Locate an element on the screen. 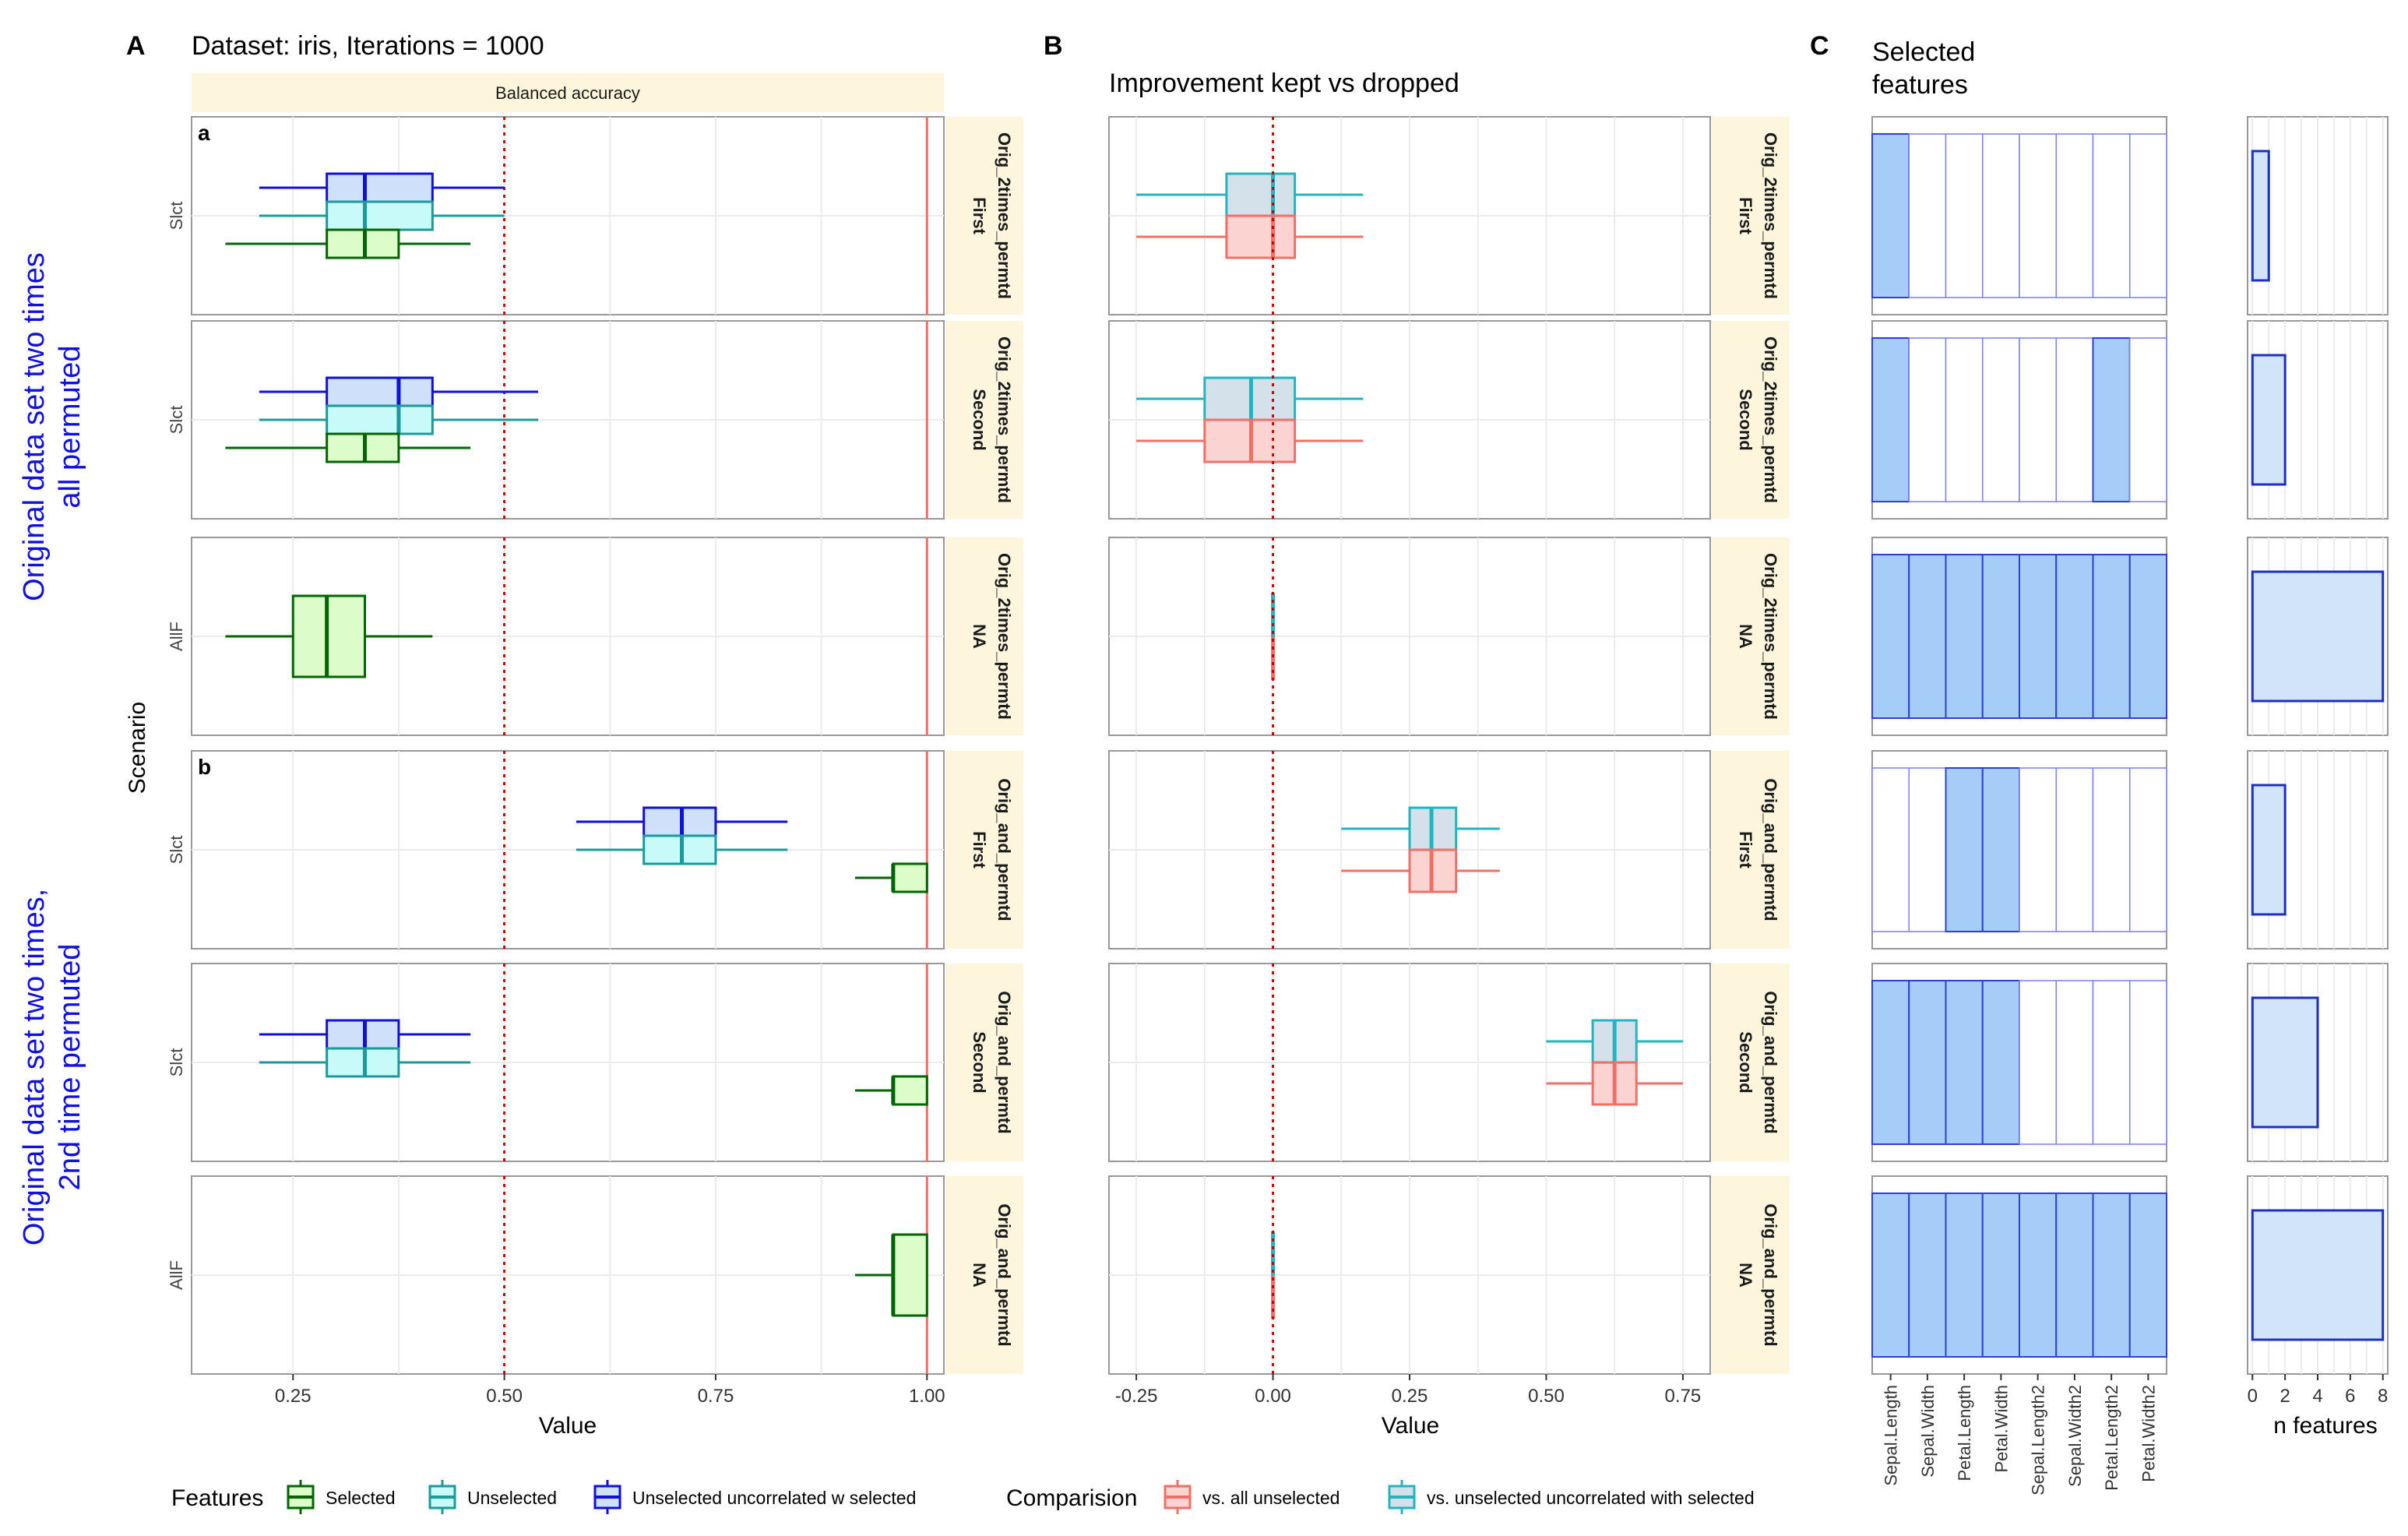 The width and height of the screenshot is (2408, 1536). panel-C-title-line2: features is located at coordinates (1920, 85).